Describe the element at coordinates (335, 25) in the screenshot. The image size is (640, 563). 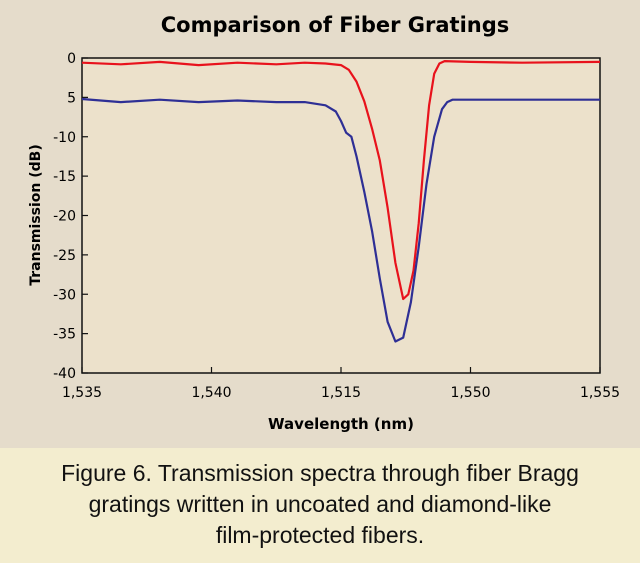
I see `chart-title: Comparison of Fiber Gratings` at that location.